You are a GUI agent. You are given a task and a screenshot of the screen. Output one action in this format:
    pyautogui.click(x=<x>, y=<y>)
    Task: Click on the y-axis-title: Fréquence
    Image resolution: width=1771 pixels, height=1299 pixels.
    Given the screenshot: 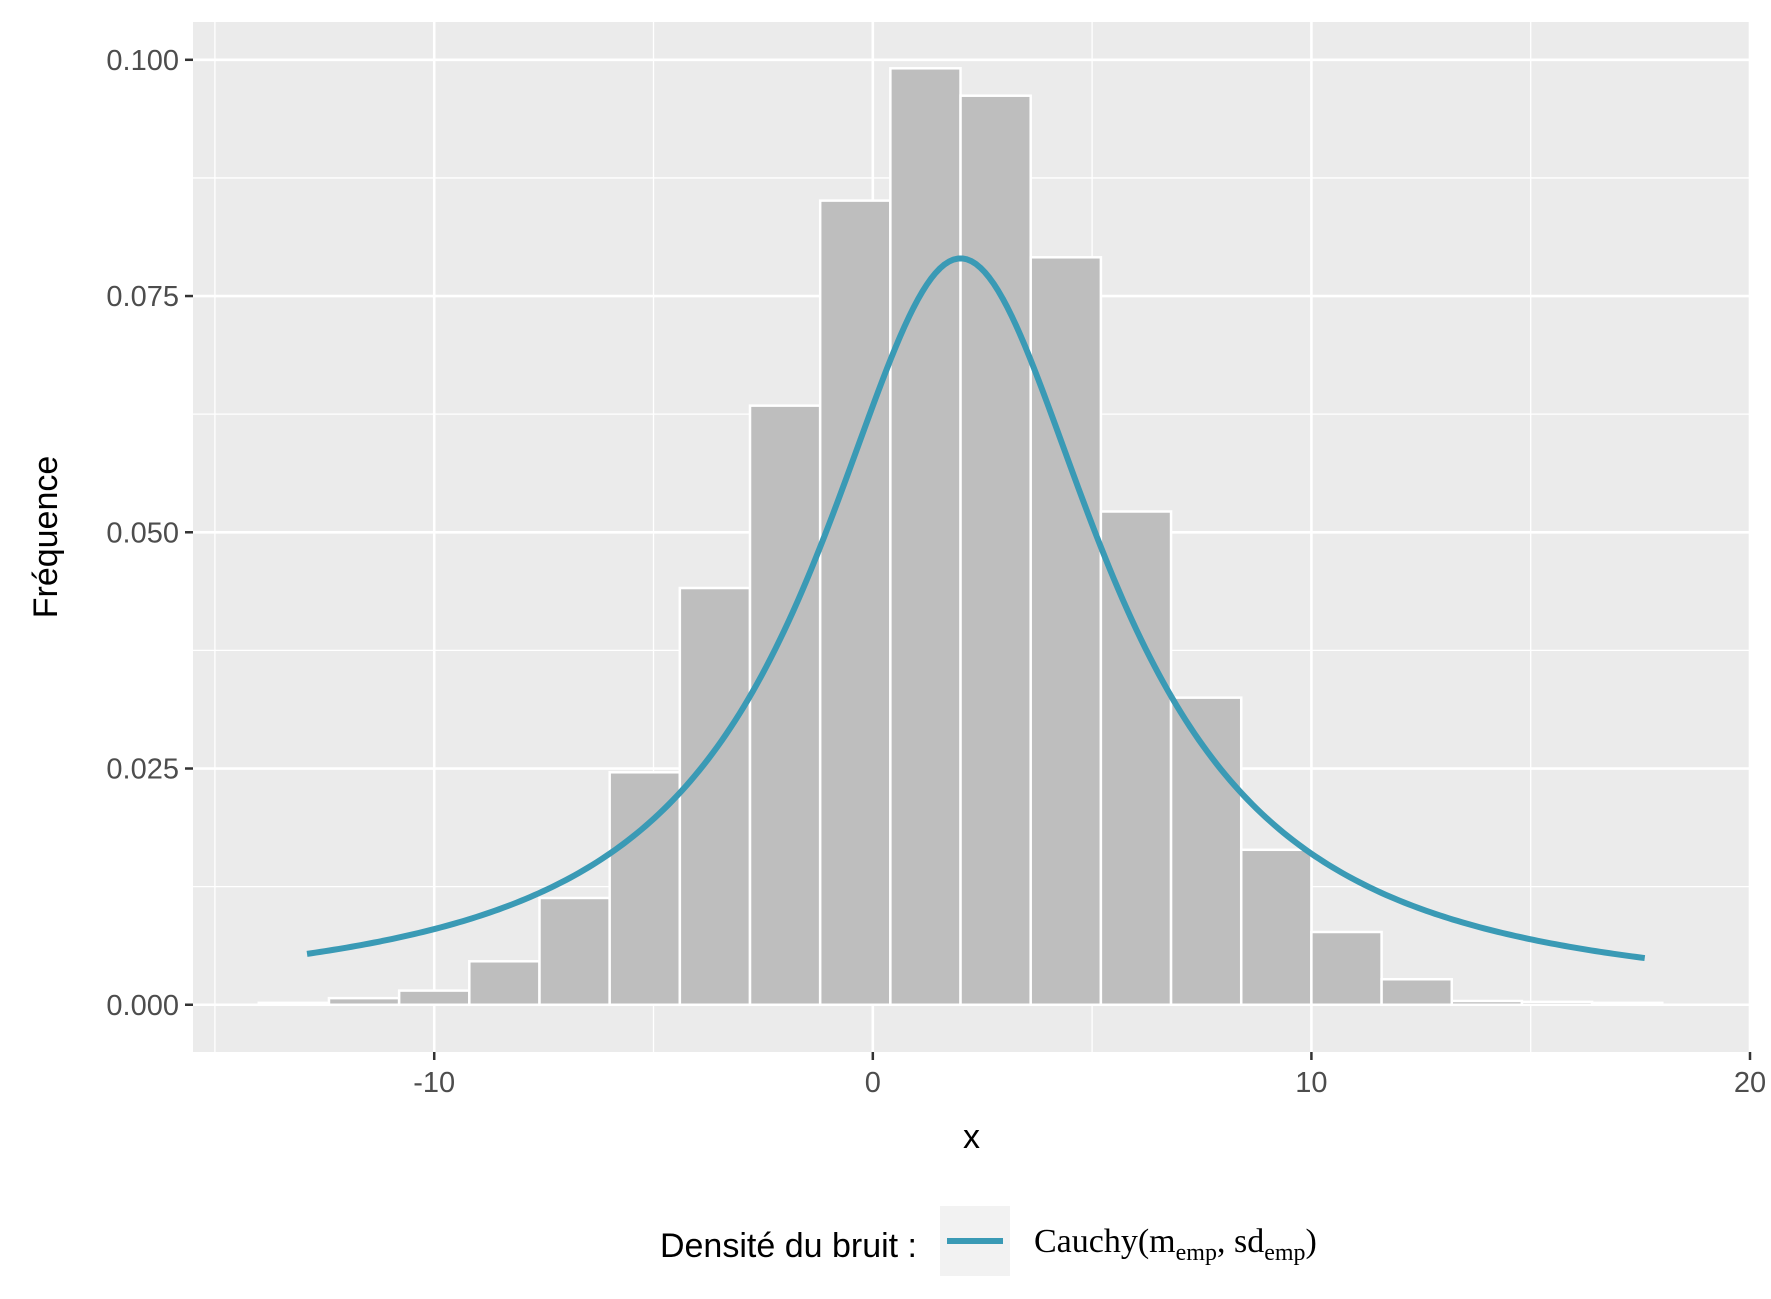 What is the action you would take?
    pyautogui.click(x=46, y=537)
    